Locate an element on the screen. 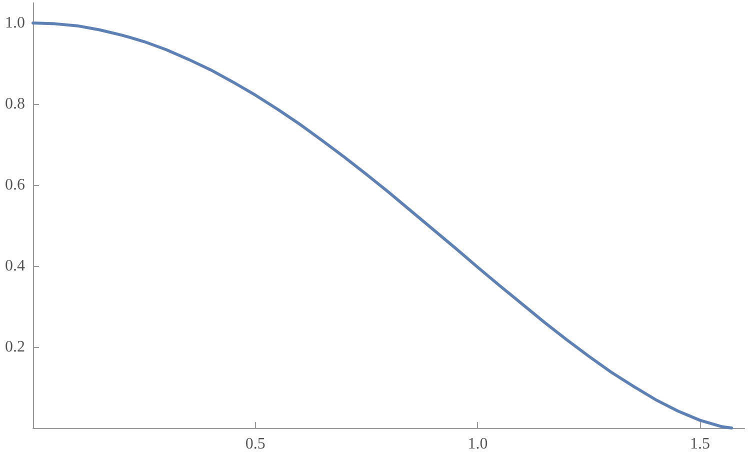 Image resolution: width=750 pixels, height=459 pixels. y-tick-label: 0.4 is located at coordinates (15, 266).